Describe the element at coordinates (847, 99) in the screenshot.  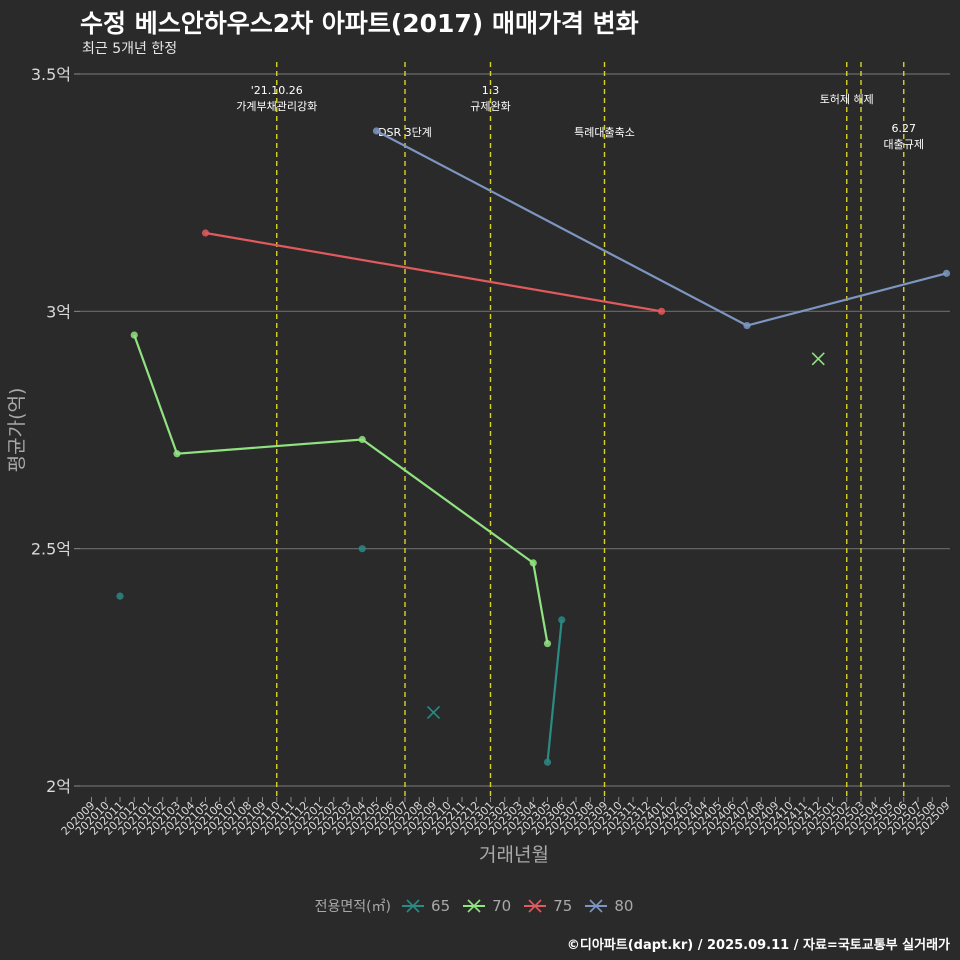
I see `event-label: 토허제 해제` at that location.